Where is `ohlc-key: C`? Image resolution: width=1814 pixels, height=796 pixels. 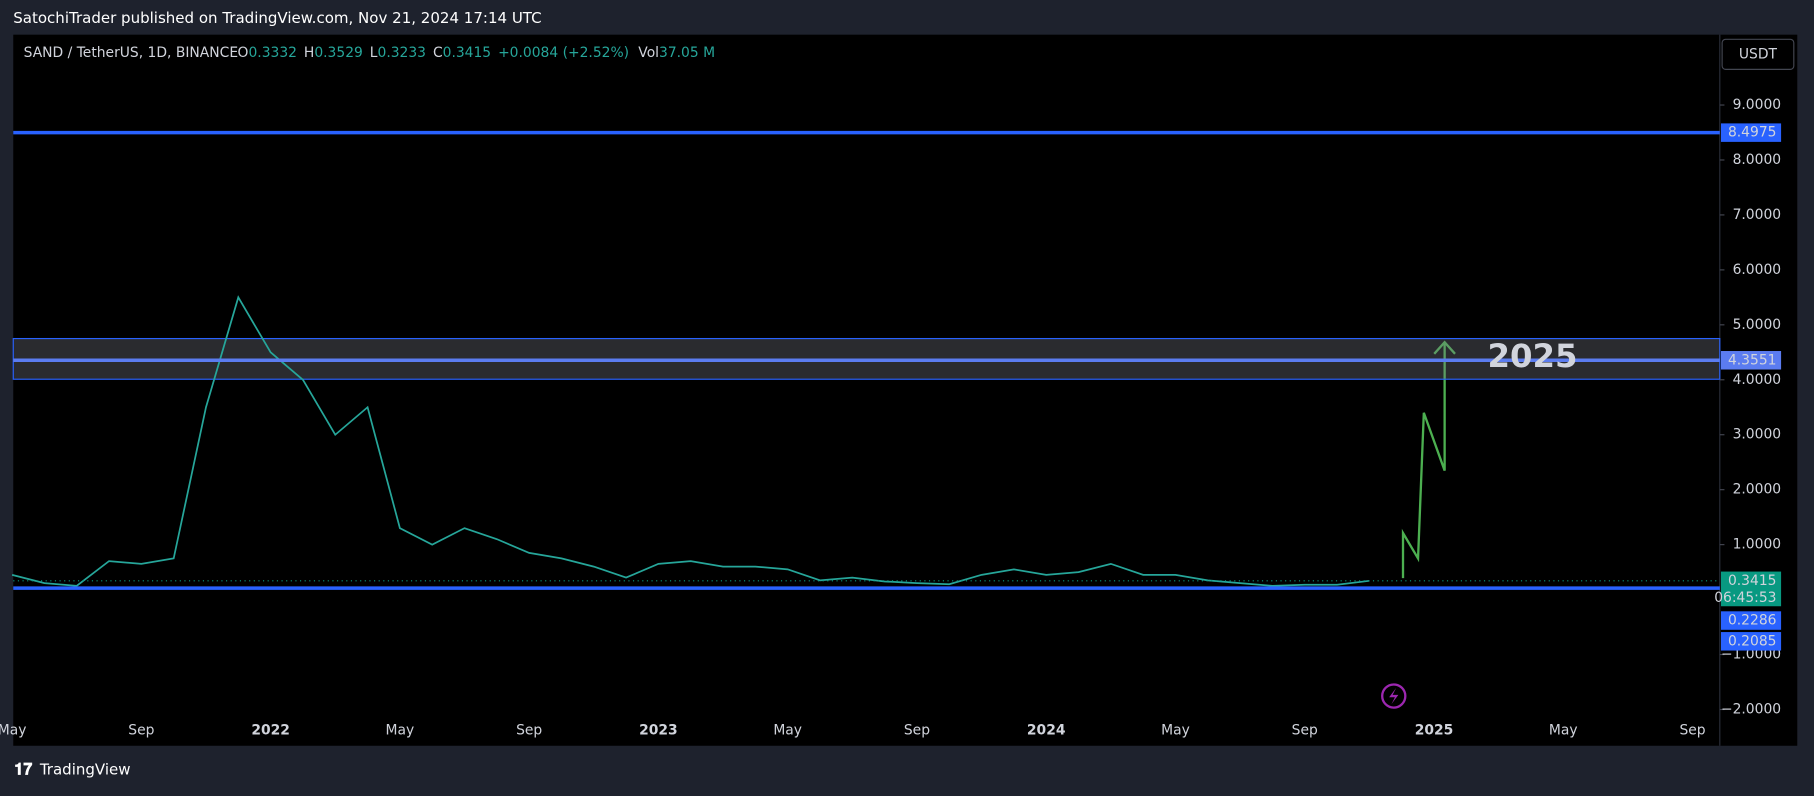
ohlc-key: C is located at coordinates (438, 53).